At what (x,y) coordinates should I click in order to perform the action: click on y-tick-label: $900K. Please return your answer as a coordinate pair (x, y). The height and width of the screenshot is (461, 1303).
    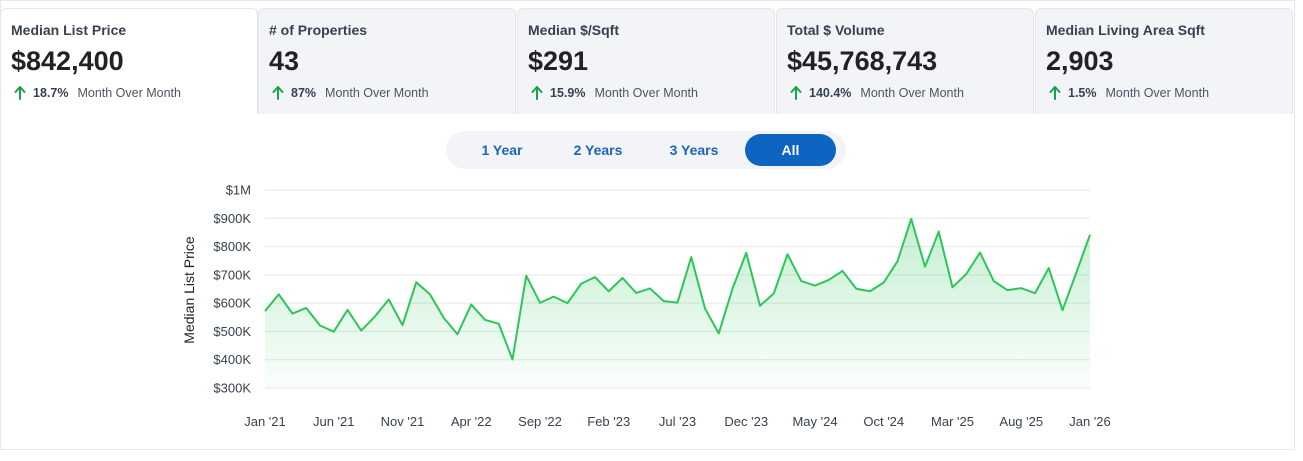
    Looking at the image, I should click on (232, 218).